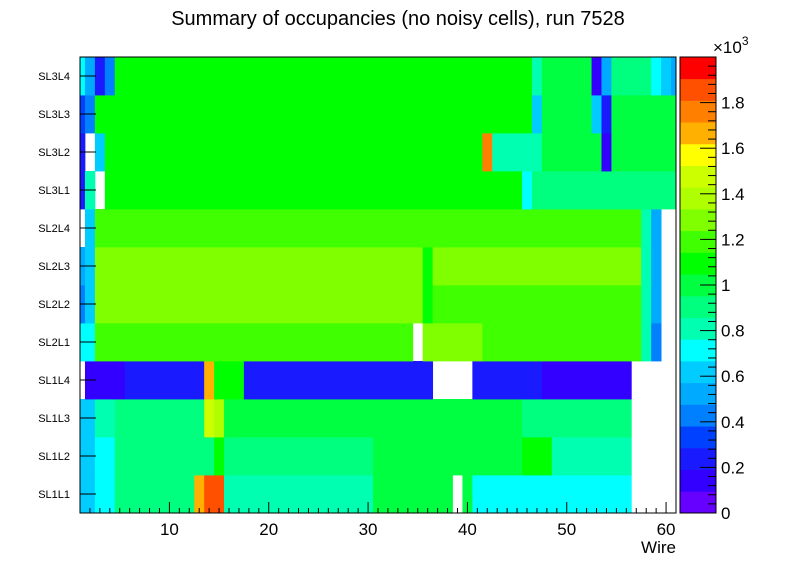  Describe the element at coordinates (54, 343) in the screenshot. I see `y-tick-label-sl2l1: SL2L1` at that location.